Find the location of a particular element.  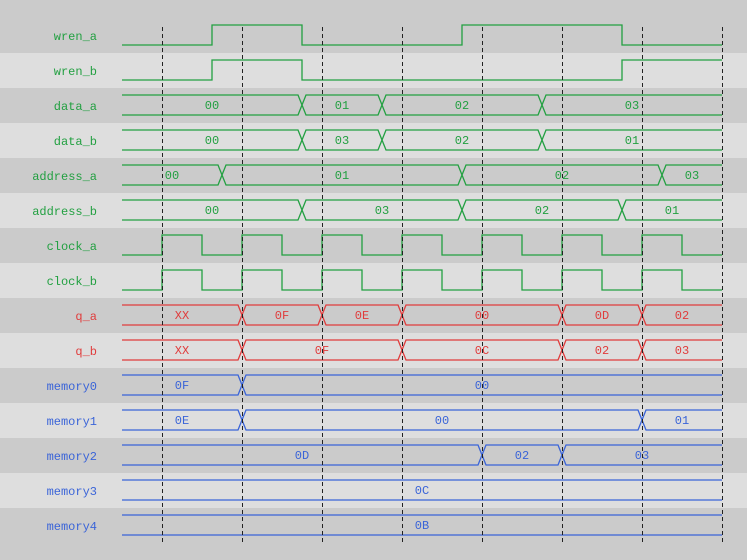

signal-clock_a: clock_a is located at coordinates (384, 245).